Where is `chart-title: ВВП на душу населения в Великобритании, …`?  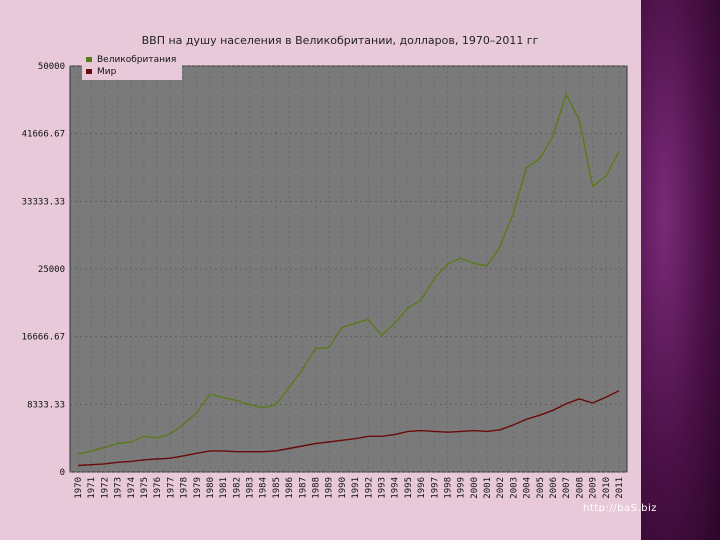 chart-title: ВВП на душу населения в Великобритании, … is located at coordinates (340, 40).